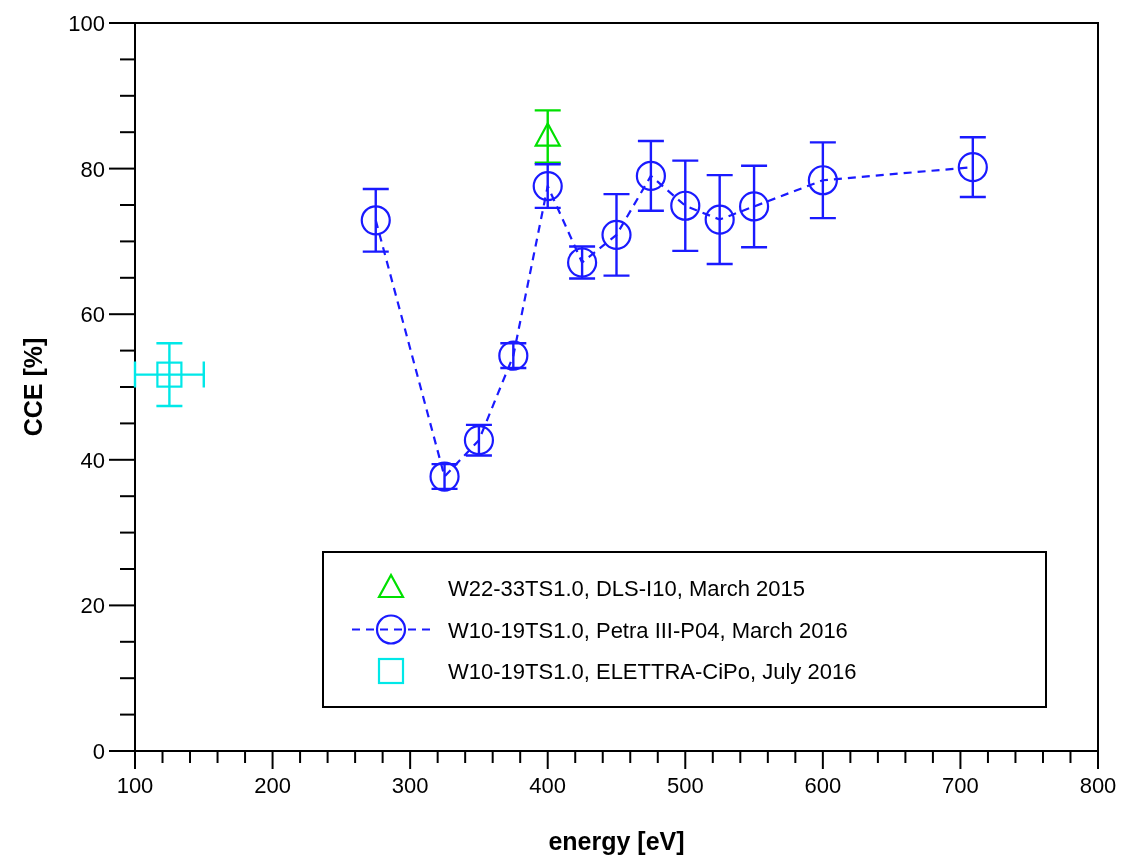 The height and width of the screenshot is (860, 1125). Describe the element at coordinates (616, 841) in the screenshot. I see `x-axis-title: energy [eV]` at that location.